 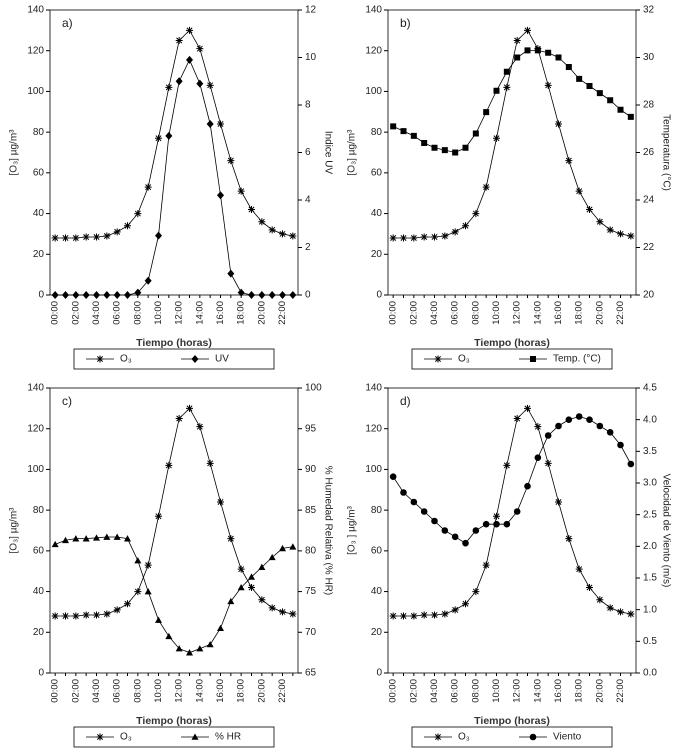 I want to click on y2-tick-label: 2, so click(x=308, y=247).